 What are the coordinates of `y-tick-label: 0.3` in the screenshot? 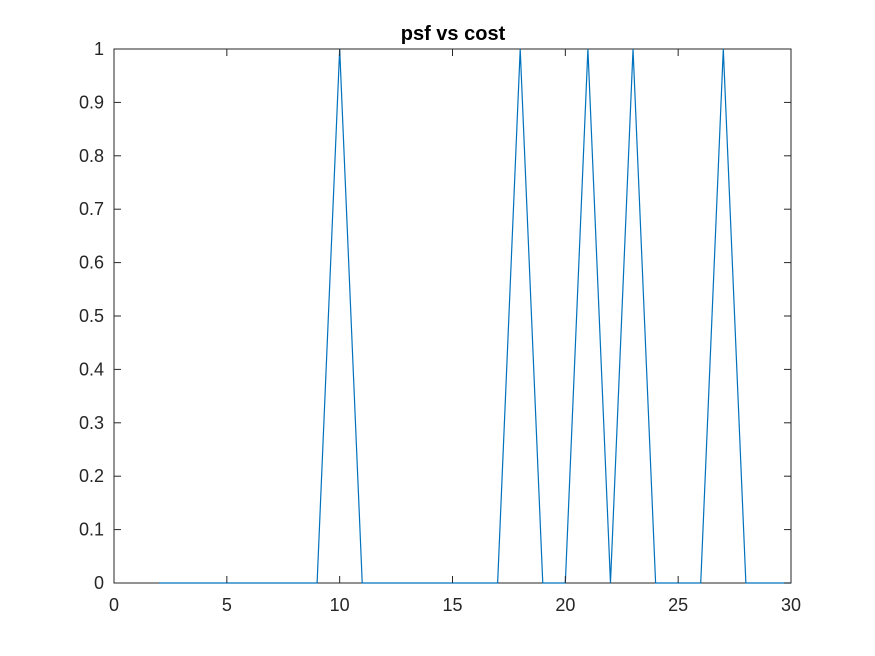 It's located at (91, 423).